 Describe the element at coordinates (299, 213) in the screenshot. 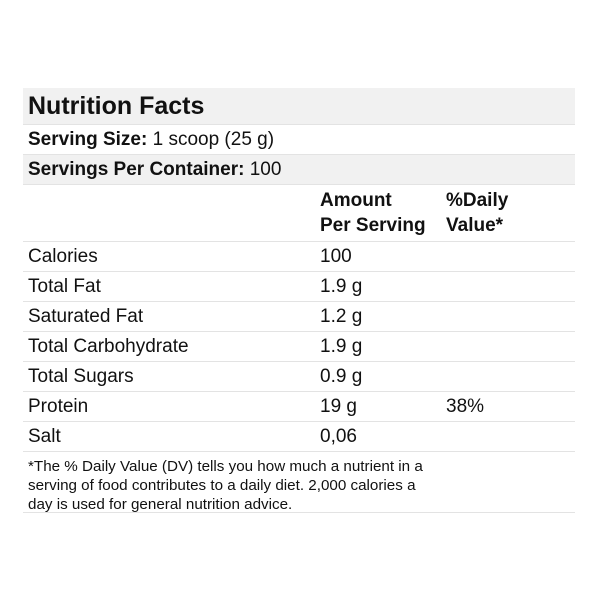

I see `column-header-row: Amount Per Serving %Daily Value*` at that location.